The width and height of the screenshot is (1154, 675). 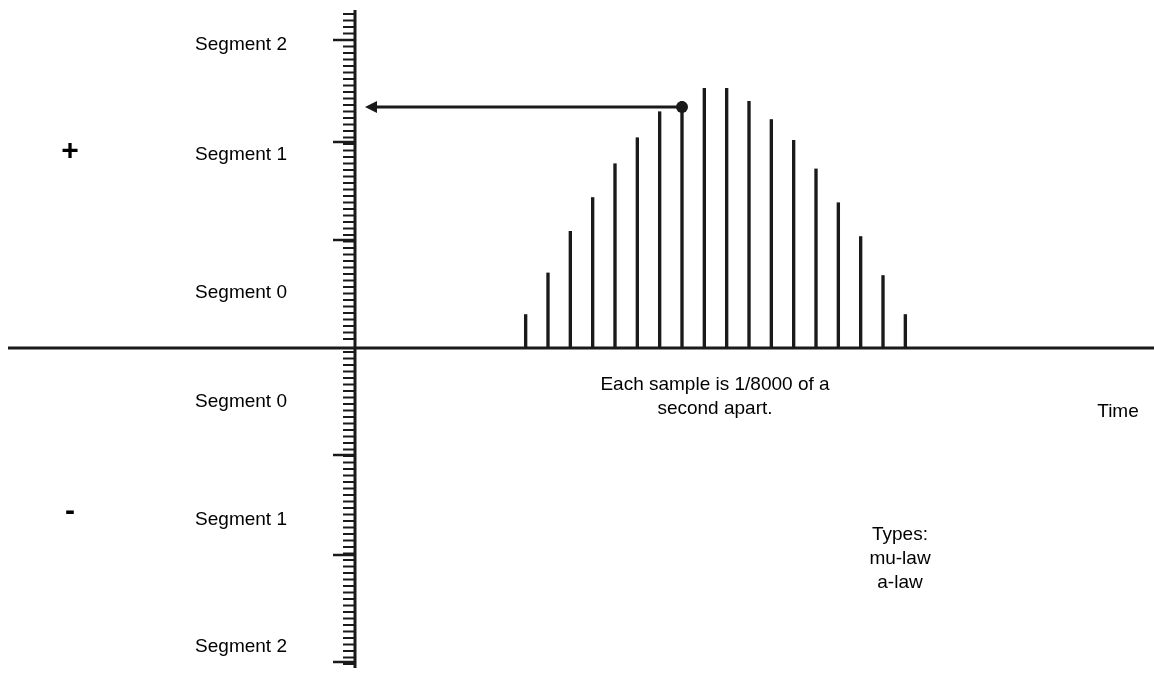 What do you see at coordinates (1118, 410) in the screenshot?
I see `text: Time` at bounding box center [1118, 410].